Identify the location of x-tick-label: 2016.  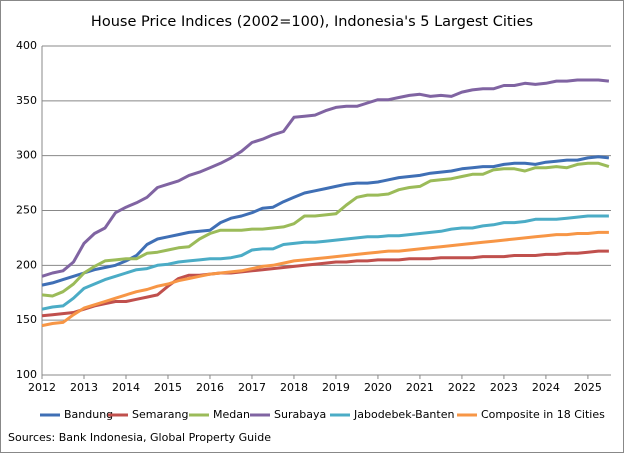
(210, 387).